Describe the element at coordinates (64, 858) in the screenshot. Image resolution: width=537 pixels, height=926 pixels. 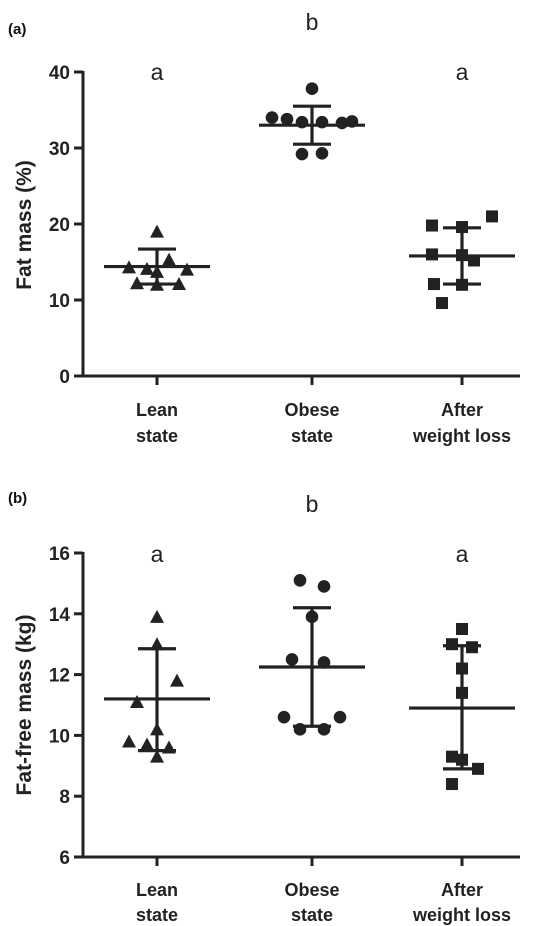
I see `y-tick-label: 6` at that location.